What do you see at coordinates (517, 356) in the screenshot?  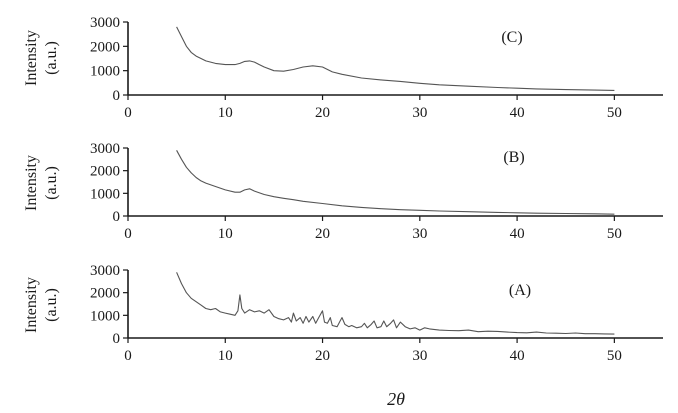 I see `panel-a-x-tick-label: 40` at bounding box center [517, 356].